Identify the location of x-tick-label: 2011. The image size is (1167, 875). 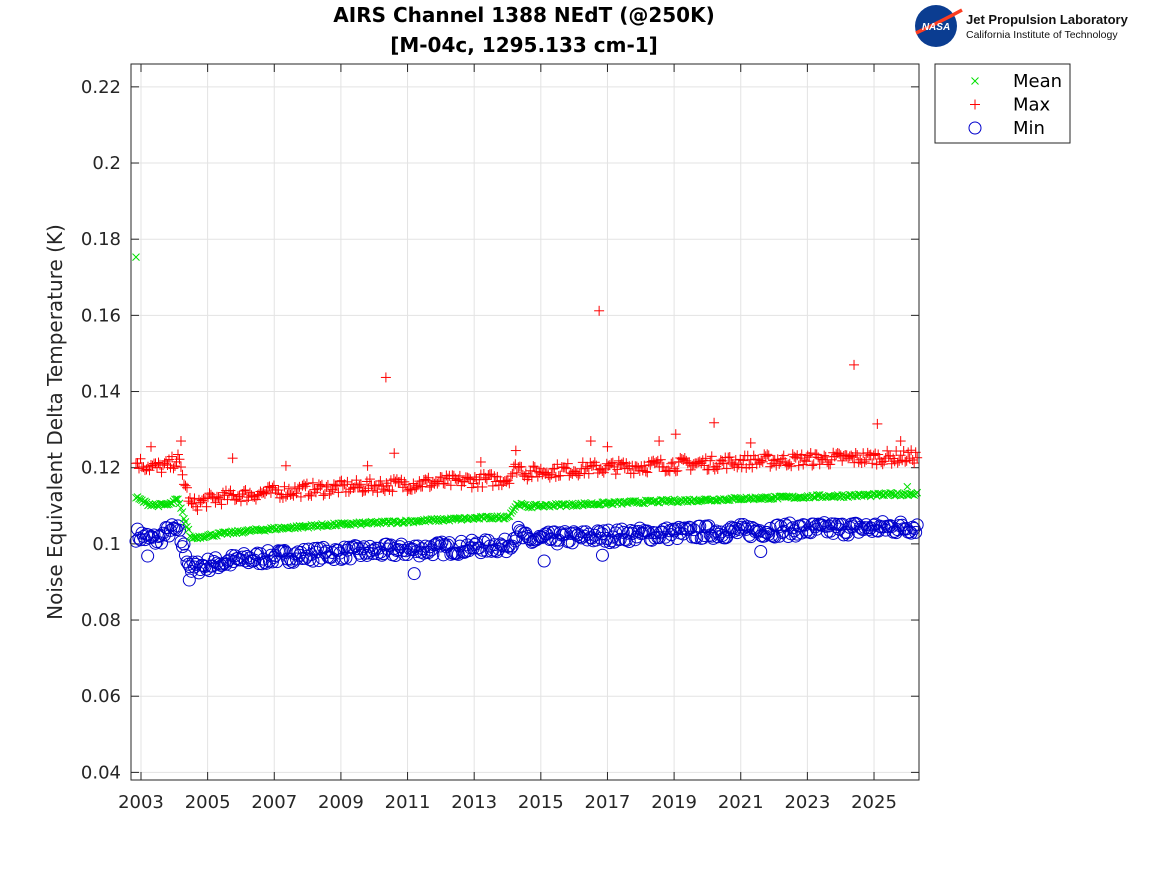
(408, 802).